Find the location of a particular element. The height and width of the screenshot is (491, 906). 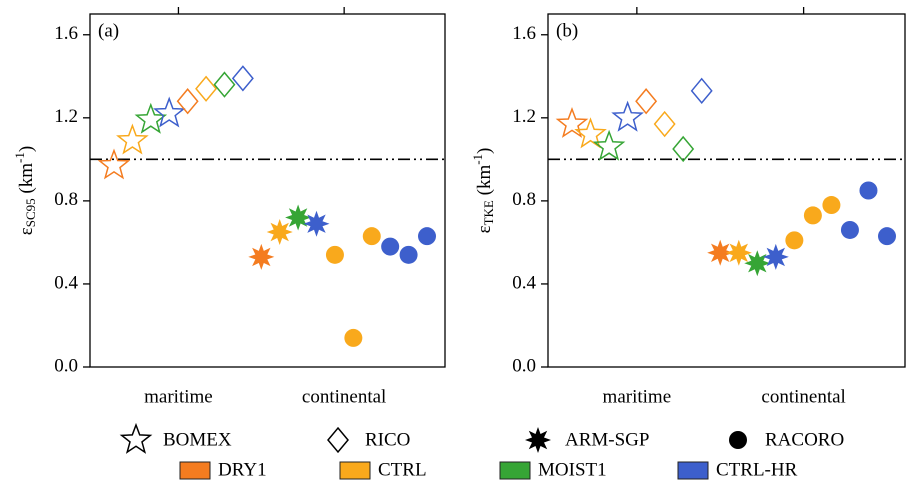

legend-label: BOMEX is located at coordinates (197, 439).